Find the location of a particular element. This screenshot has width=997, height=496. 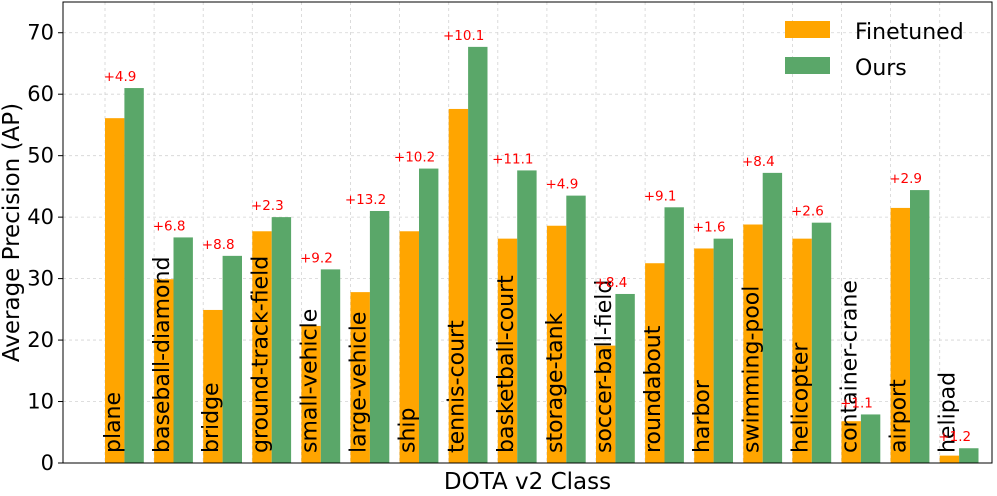

bar-ours-plane is located at coordinates (134, 275).